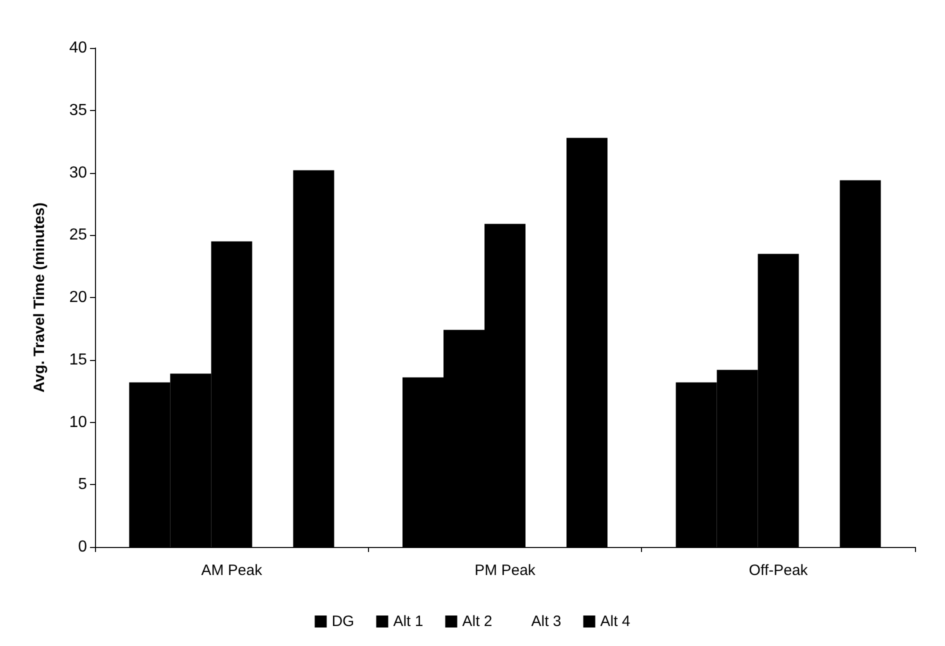 Image resolution: width=945 pixels, height=646 pixels. Describe the element at coordinates (78, 297) in the screenshot. I see `y-tick-label: 20` at that location.